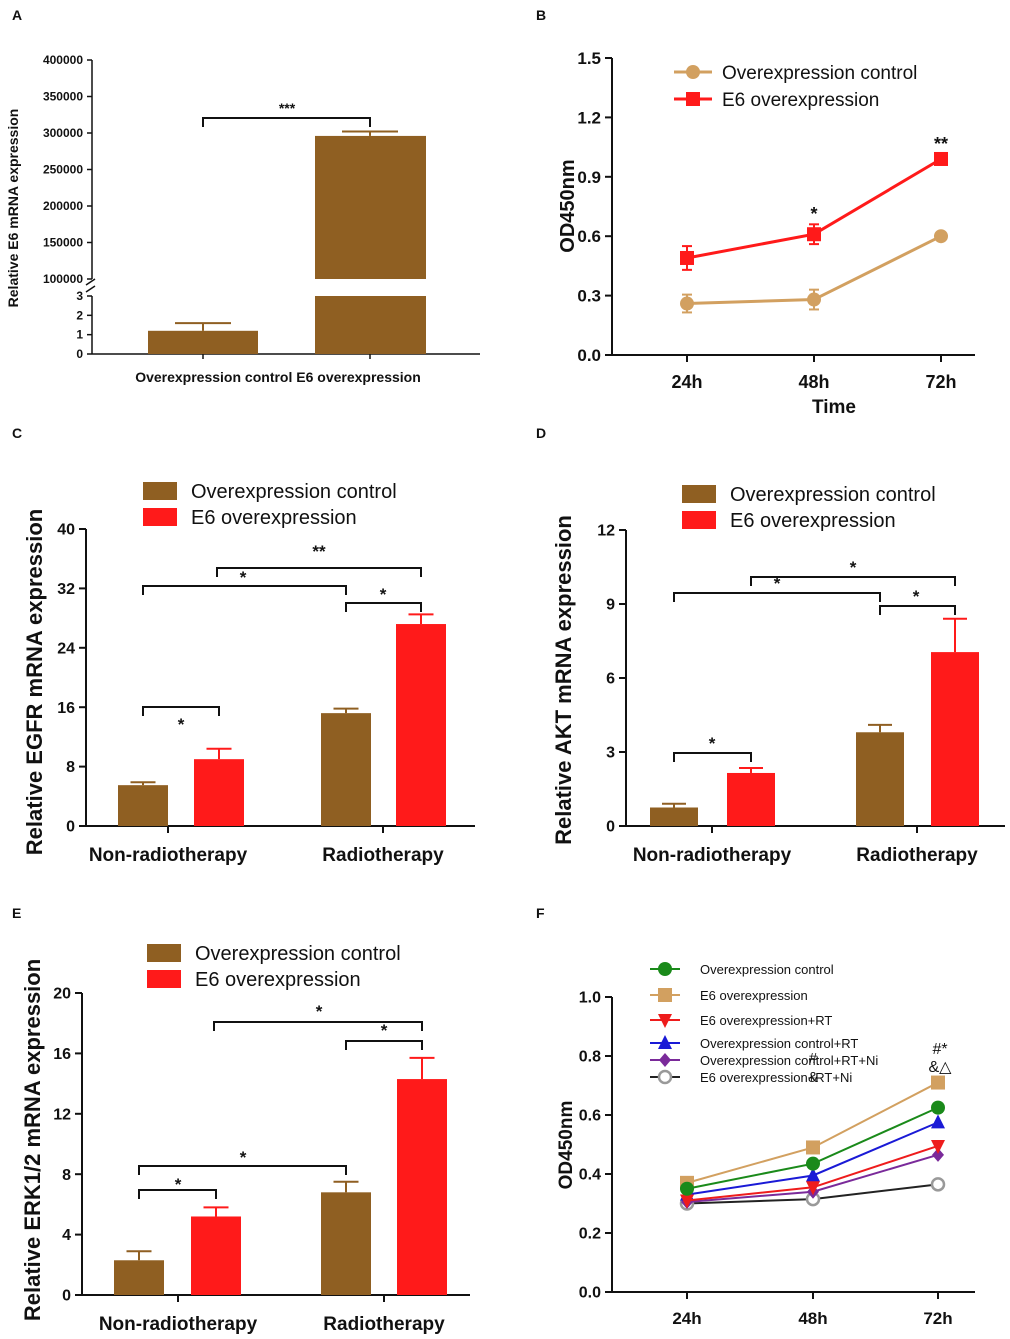  What do you see at coordinates (298, 954) in the screenshot?
I see `e-legend-label: Overexpression control` at bounding box center [298, 954].